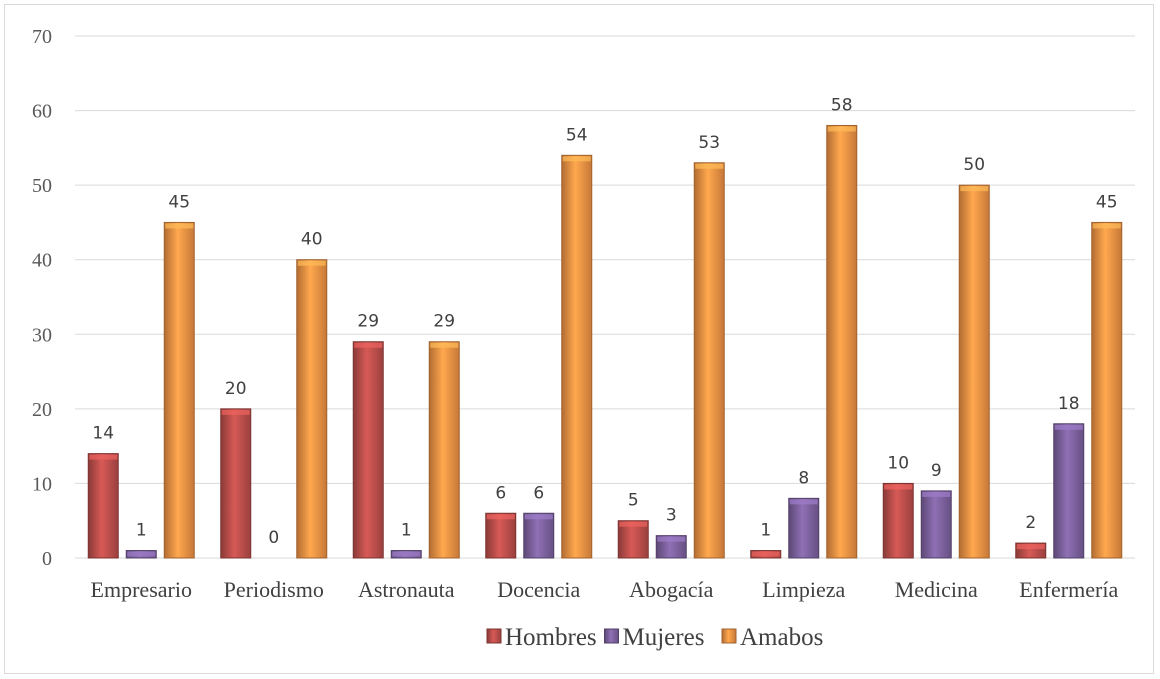  What do you see at coordinates (551, 637) in the screenshot?
I see `legend-label: Hombres` at bounding box center [551, 637].